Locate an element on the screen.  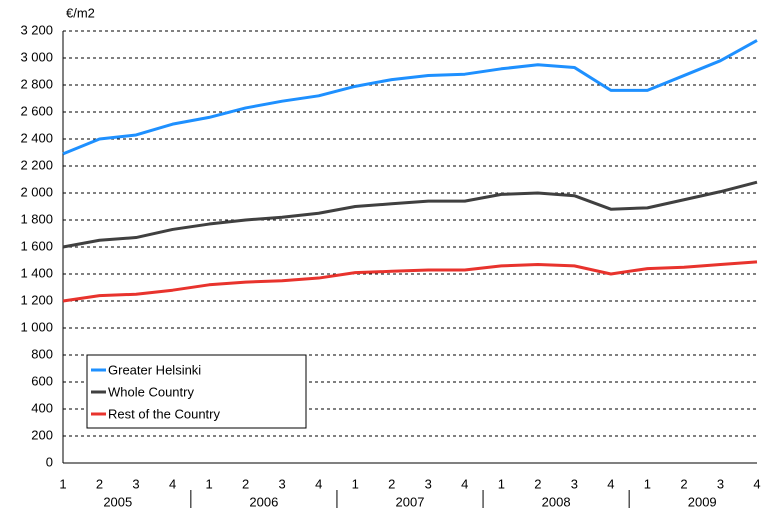
x-group-label: 2005 is located at coordinates (117, 501).